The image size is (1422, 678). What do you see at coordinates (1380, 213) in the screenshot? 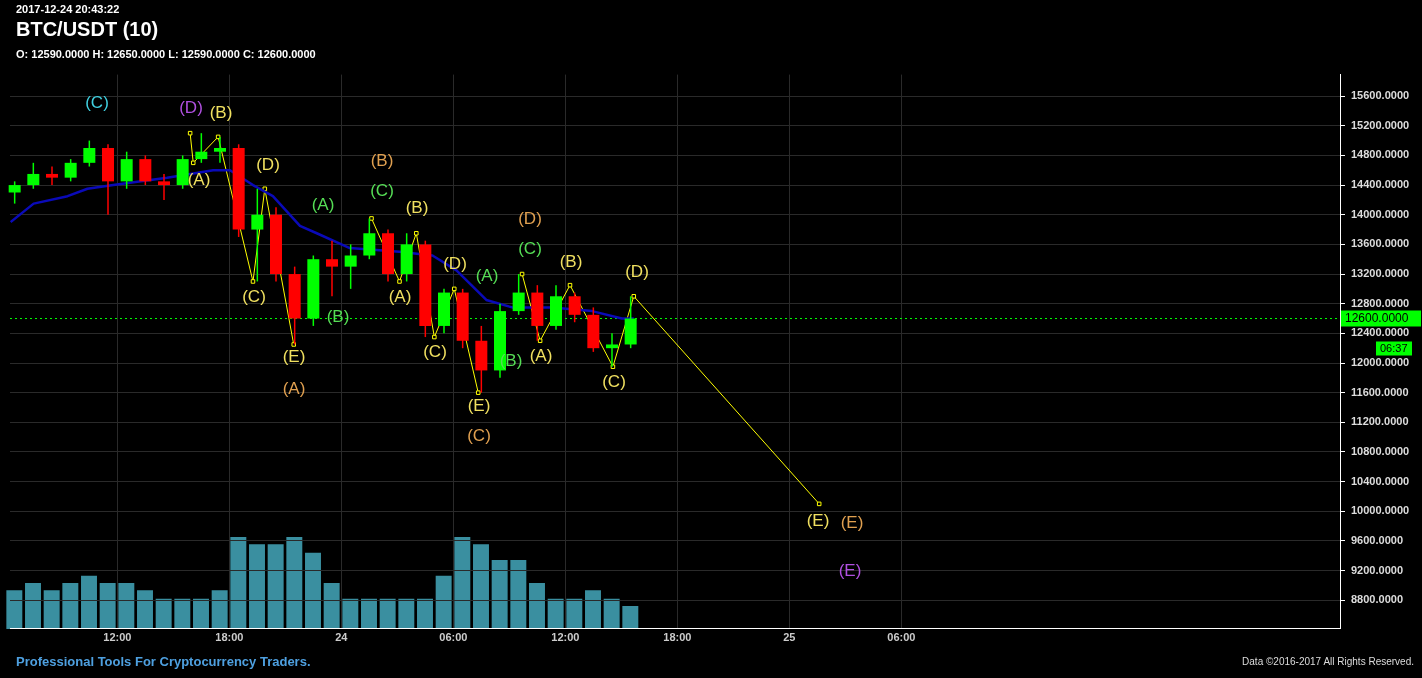
I see `y-tick-label: 14000.0000` at bounding box center [1380, 213].